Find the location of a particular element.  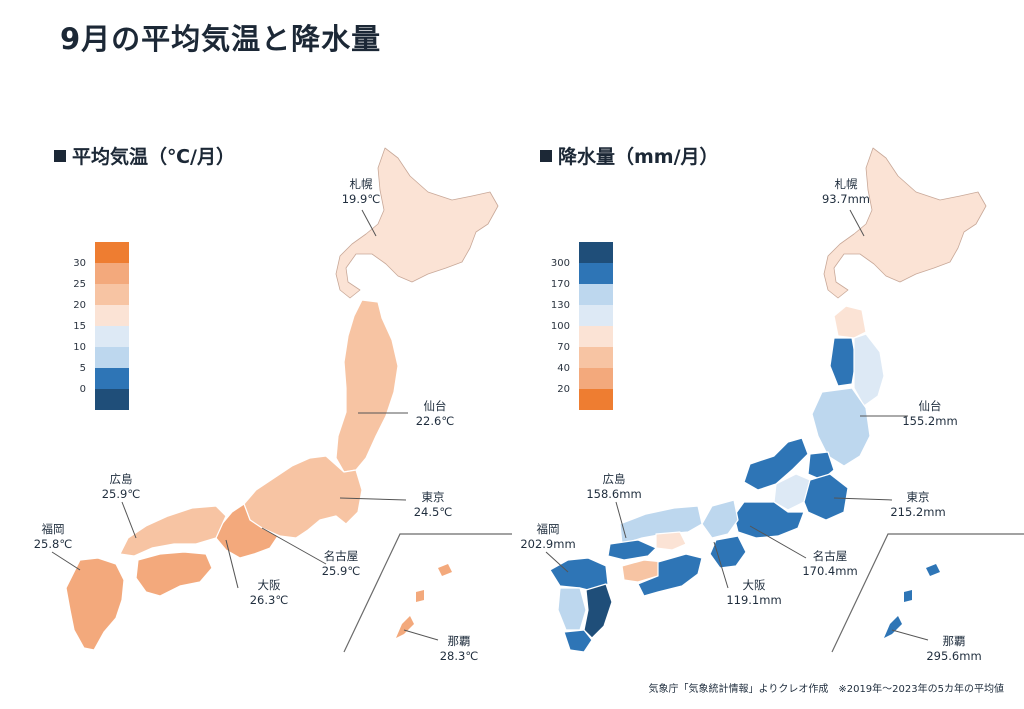

city-value: 93.7mm is located at coordinates (845, 199).